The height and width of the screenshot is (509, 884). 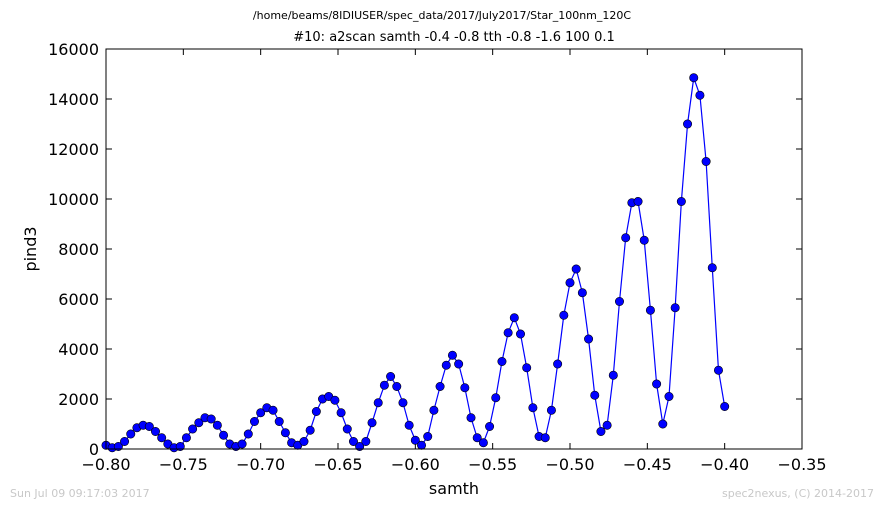 What do you see at coordinates (73, 99) in the screenshot?
I see `y-tick-label: 14000` at bounding box center [73, 99].